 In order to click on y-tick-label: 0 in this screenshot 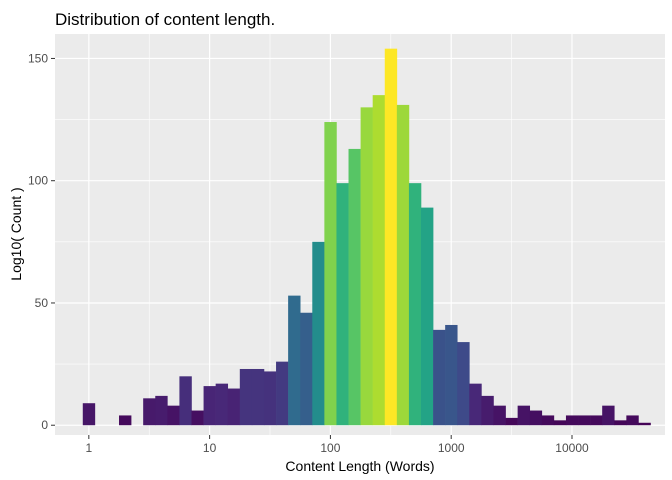, I will do `click(44, 425)`.